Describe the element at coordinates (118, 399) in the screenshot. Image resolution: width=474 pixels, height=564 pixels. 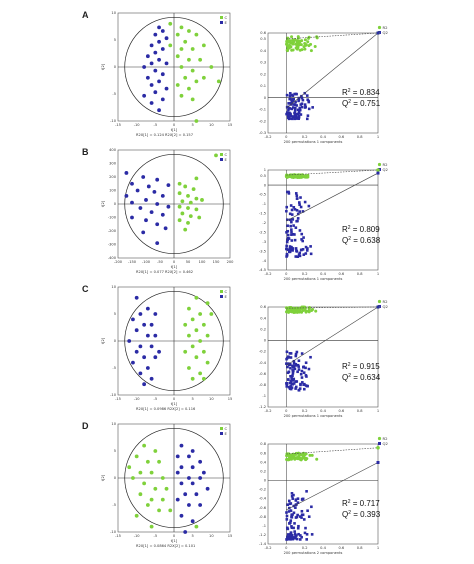
I see `x-tick-label: -15` at that location.